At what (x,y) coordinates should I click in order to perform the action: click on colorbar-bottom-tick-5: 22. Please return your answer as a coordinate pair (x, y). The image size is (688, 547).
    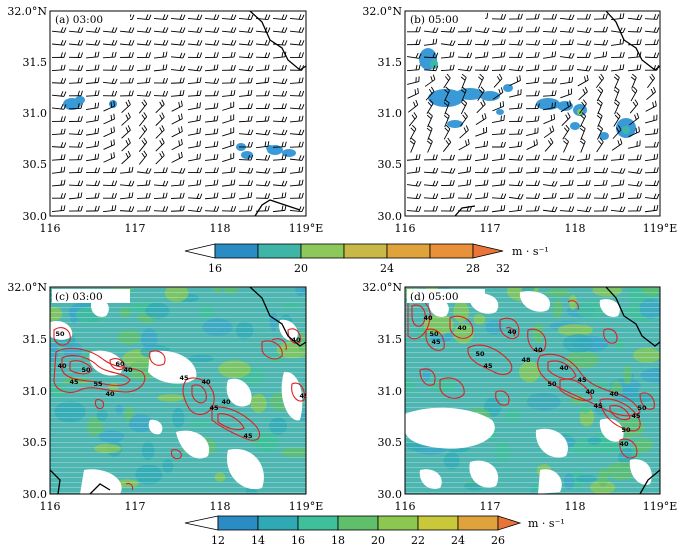
    Looking at the image, I should click on (418, 540).